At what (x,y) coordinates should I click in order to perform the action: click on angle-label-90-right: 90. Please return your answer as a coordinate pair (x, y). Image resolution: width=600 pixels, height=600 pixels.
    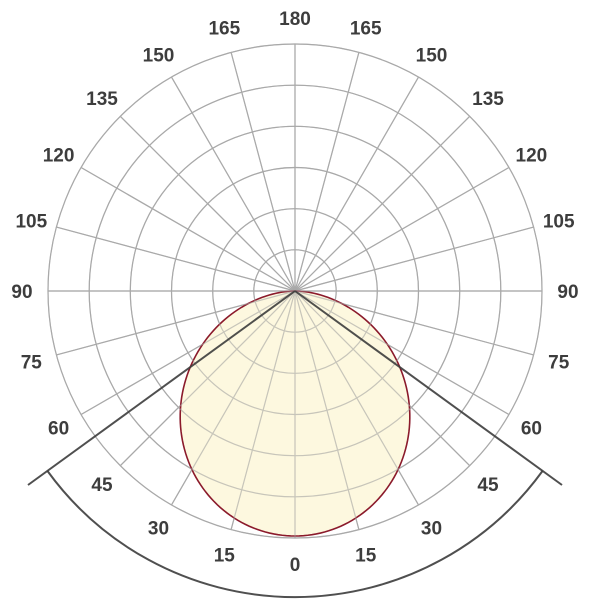
    Looking at the image, I should click on (567, 292).